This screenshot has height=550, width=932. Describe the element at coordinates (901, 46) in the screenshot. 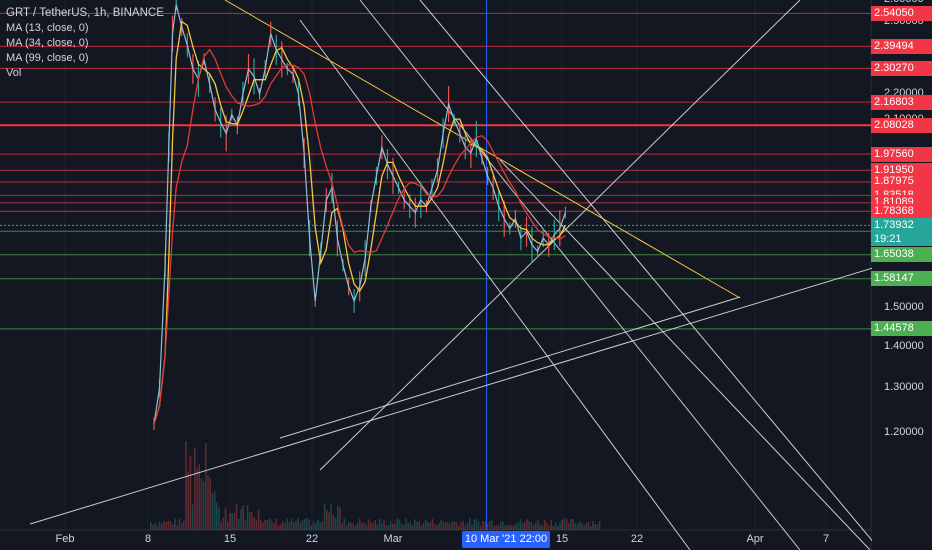

I see `level-price-tag: 2.39494` at that location.